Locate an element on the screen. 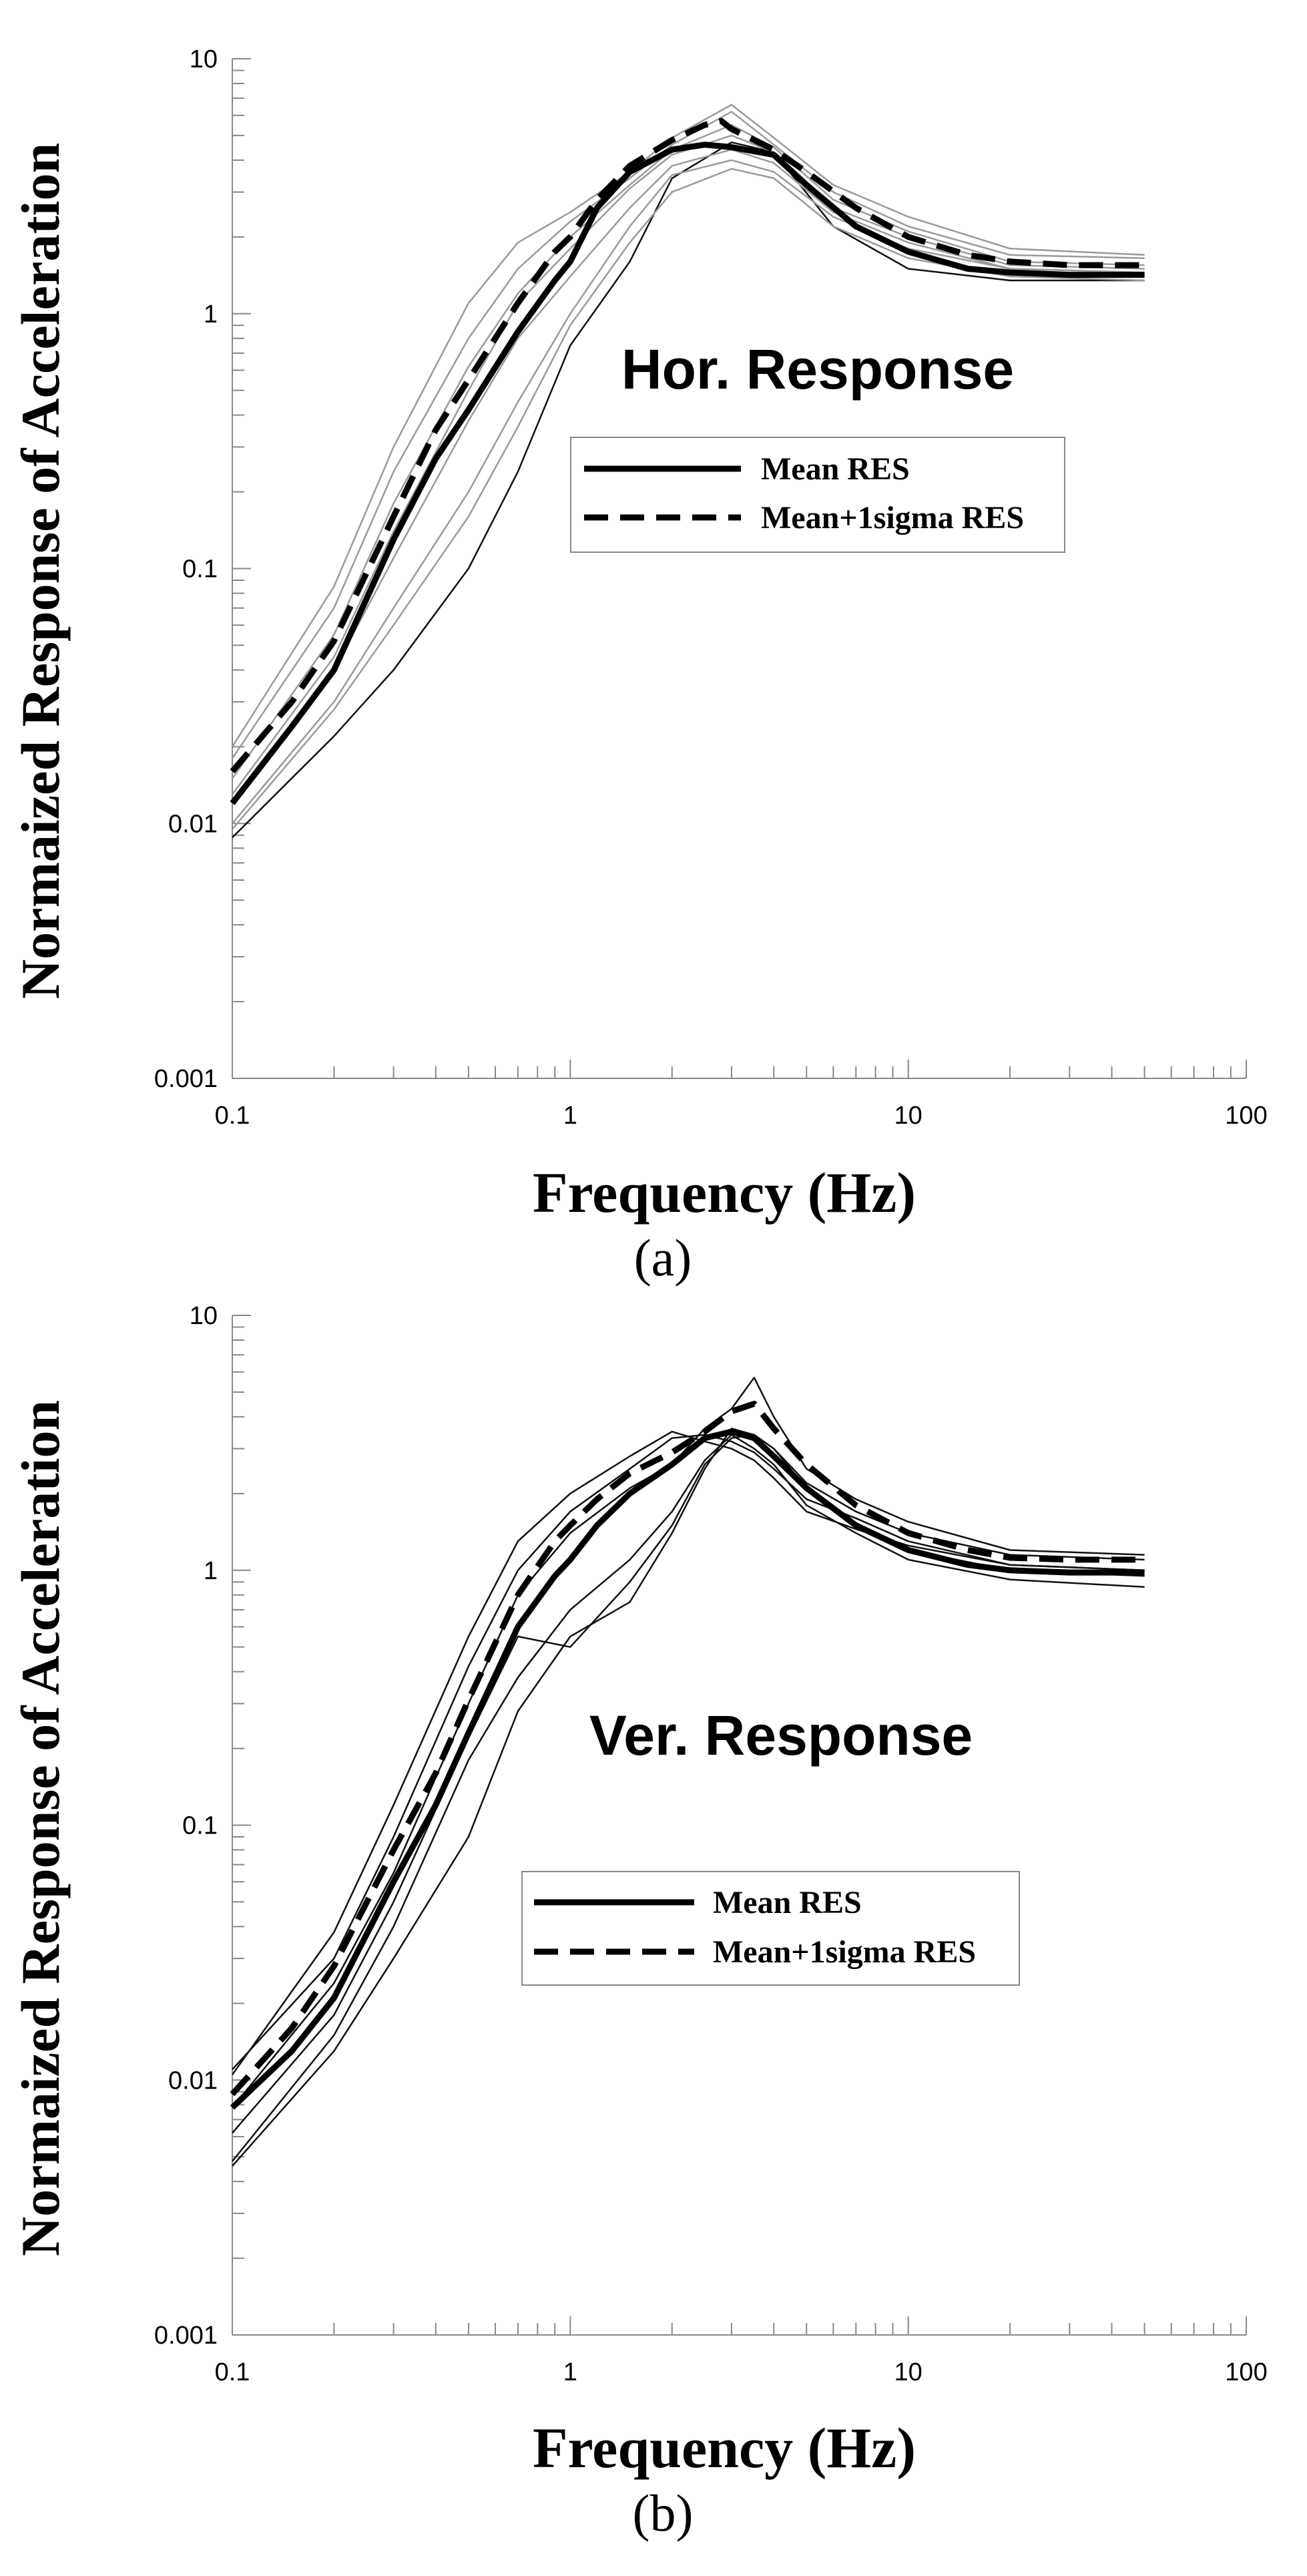  y-tick-label-a: 0.001 is located at coordinates (186, 1079).